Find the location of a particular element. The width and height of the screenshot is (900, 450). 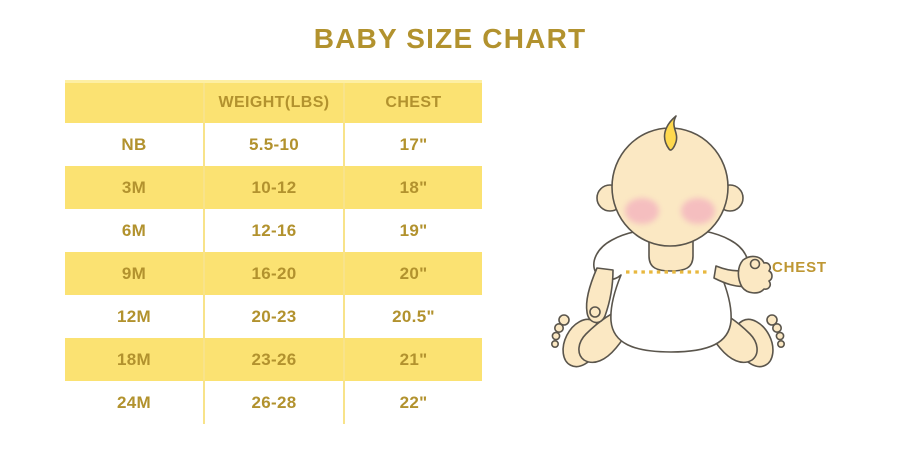

table-header-row: WEIGHT(LBS) CHEST is located at coordinates (273, 101).